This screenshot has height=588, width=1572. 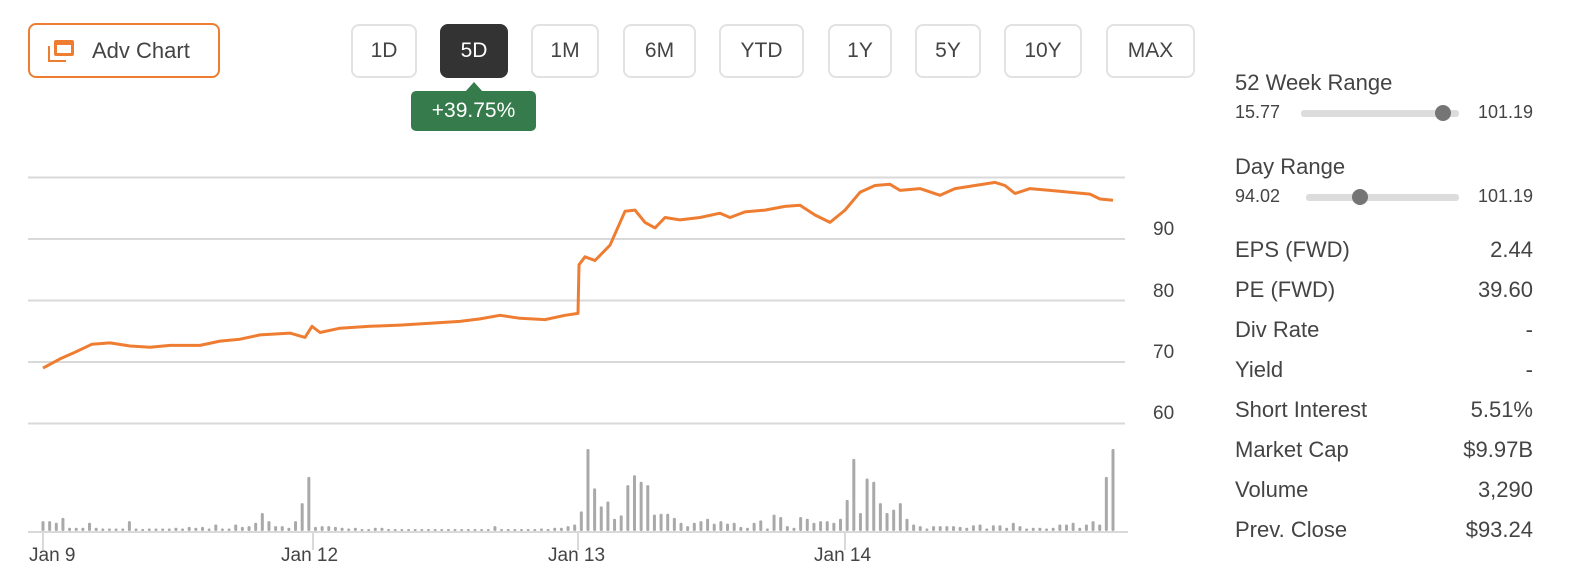 What do you see at coordinates (1290, 166) in the screenshot?
I see `day-range-title: Day Range` at bounding box center [1290, 166].